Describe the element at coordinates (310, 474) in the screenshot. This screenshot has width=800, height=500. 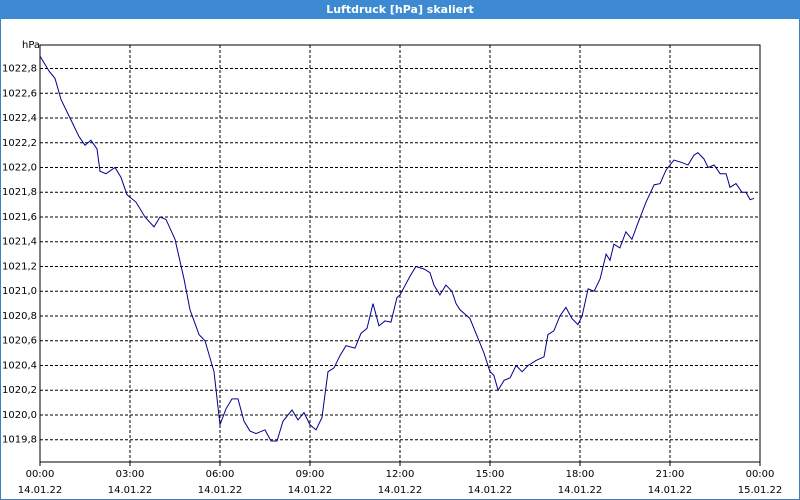
I see `x-tick-label: 09:00` at that location.